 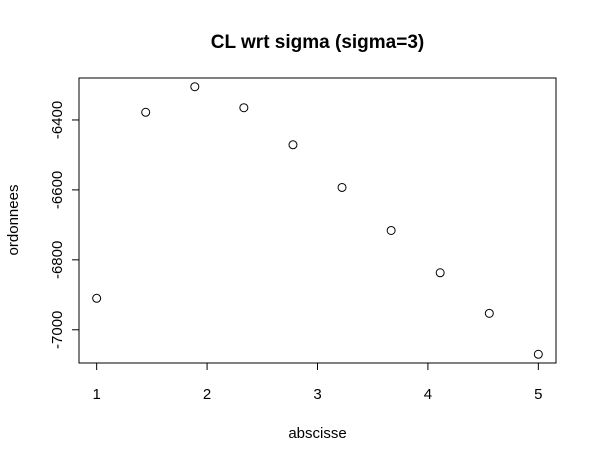 What do you see at coordinates (13, 220) in the screenshot?
I see `y-axis-label: ordonnees` at bounding box center [13, 220].